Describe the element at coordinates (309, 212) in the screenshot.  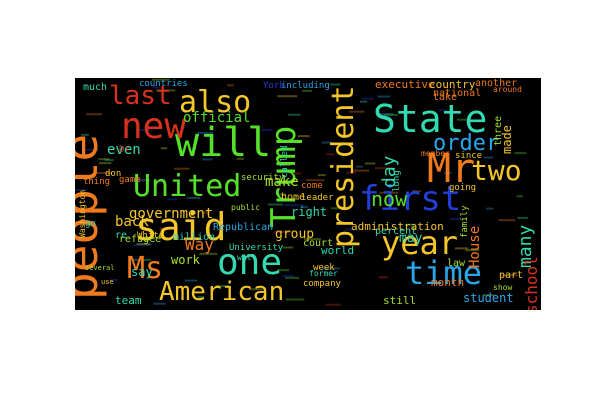
I see `cloud-word: right` at that location.